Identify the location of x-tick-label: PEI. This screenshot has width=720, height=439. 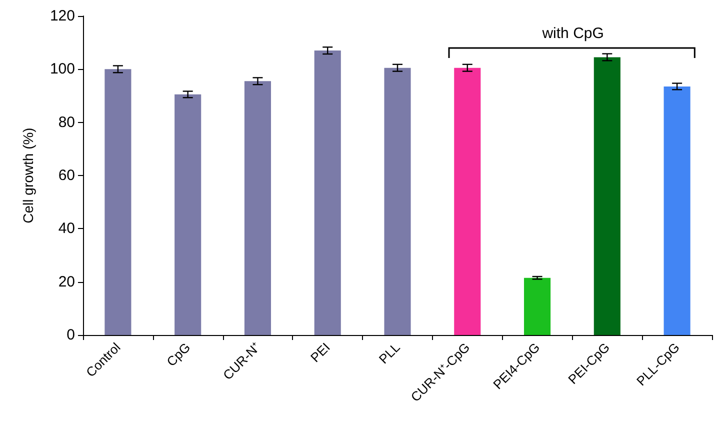
(320, 353).